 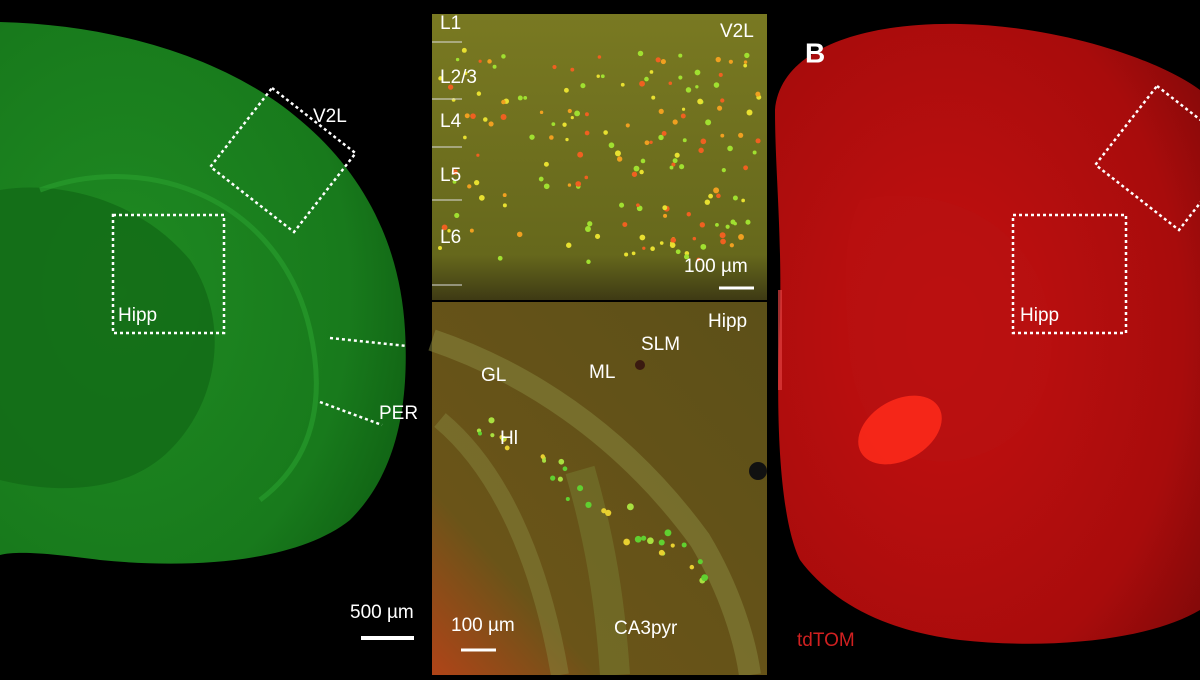 What do you see at coordinates (398, 413) in the screenshot?
I see `region-label: PER` at bounding box center [398, 413].